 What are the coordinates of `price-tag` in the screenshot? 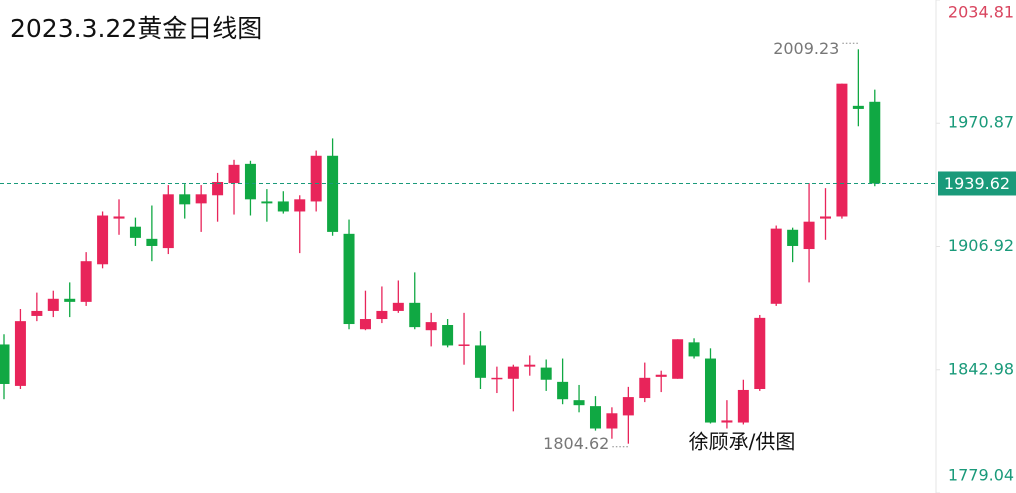 It's located at (977, 183).